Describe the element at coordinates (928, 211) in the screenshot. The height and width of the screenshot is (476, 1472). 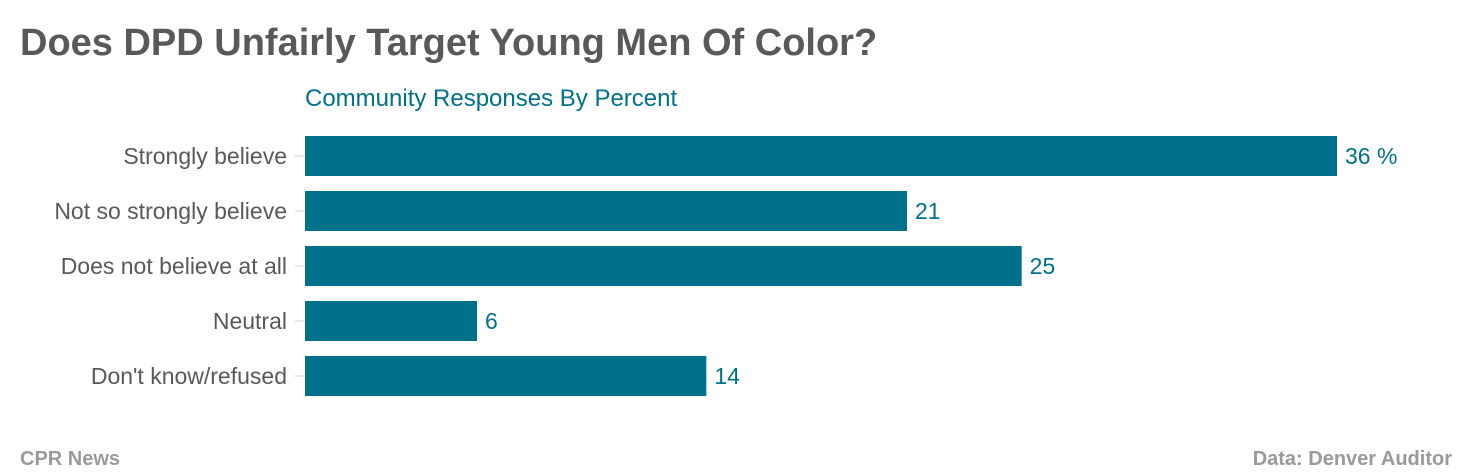
I see `bar-value-label: 21` at that location.